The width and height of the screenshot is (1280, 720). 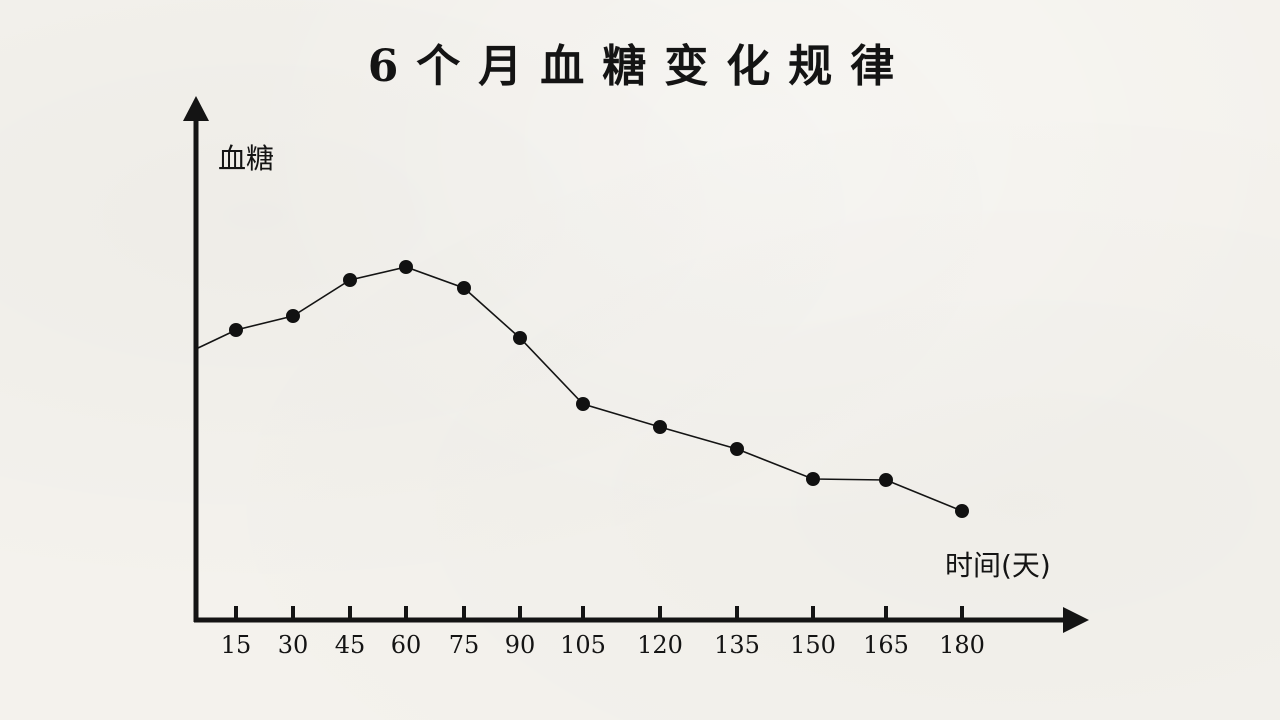 I want to click on x-tick-label: 45, so click(x=350, y=645).